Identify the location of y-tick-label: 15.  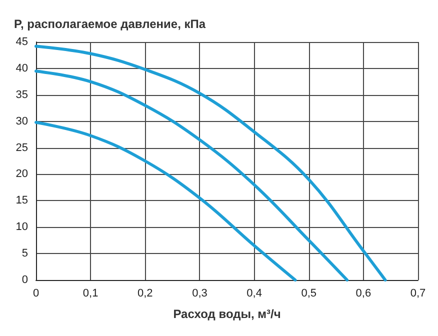
(22, 200).